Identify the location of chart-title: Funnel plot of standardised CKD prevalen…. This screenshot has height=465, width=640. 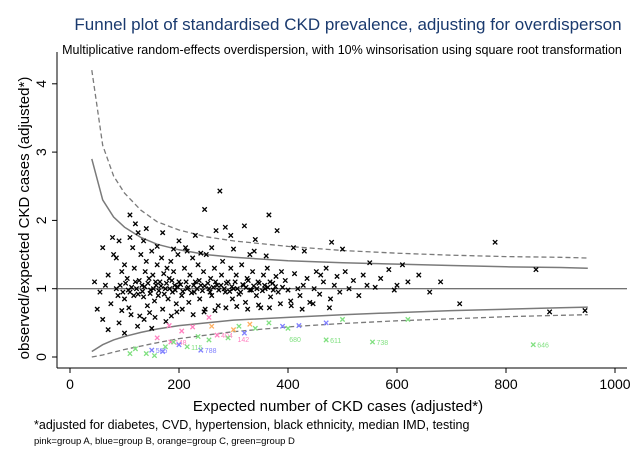
(347, 24).